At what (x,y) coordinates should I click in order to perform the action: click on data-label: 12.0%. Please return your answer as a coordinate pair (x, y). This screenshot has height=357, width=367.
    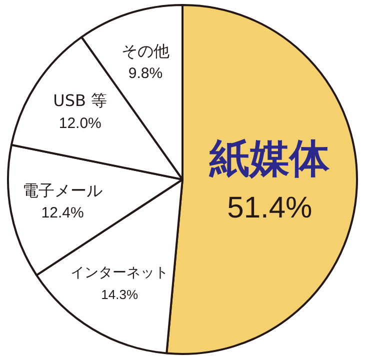
    Looking at the image, I should click on (80, 123).